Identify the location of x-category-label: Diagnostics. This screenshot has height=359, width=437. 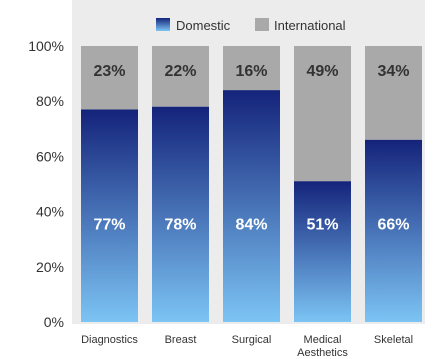
(109, 340).